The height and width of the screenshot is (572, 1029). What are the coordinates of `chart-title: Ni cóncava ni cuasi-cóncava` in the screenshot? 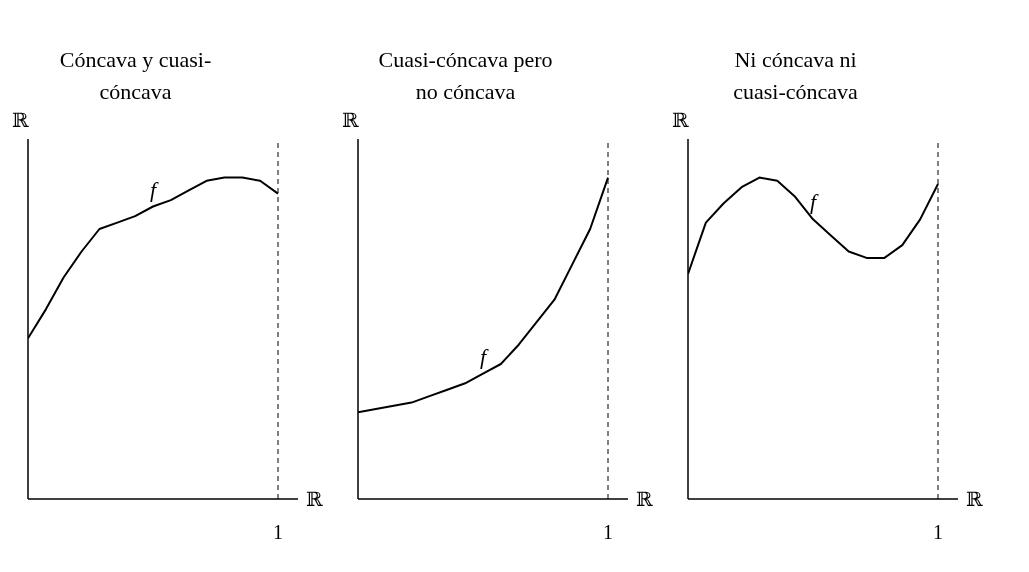 It's located at (795, 76).